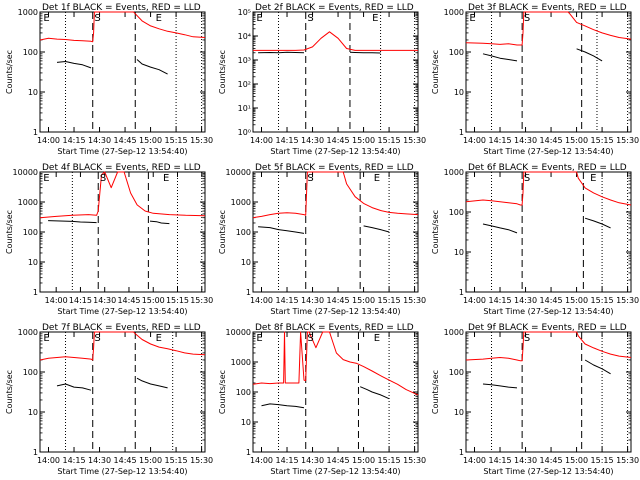 This screenshot has height=480, width=640. Describe the element at coordinates (25, 172) in the screenshot. I see `y-tick-label: 10000` at that location.